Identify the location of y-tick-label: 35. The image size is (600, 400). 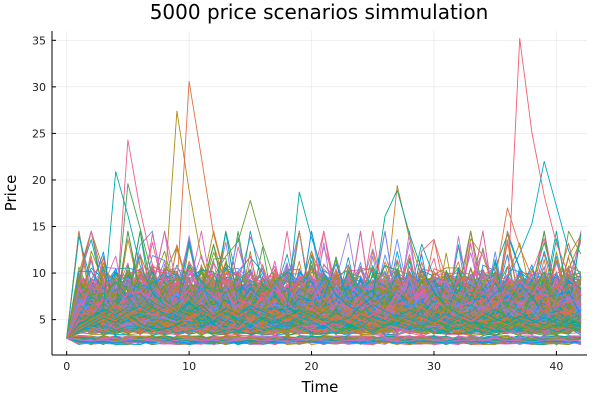
(39, 40).